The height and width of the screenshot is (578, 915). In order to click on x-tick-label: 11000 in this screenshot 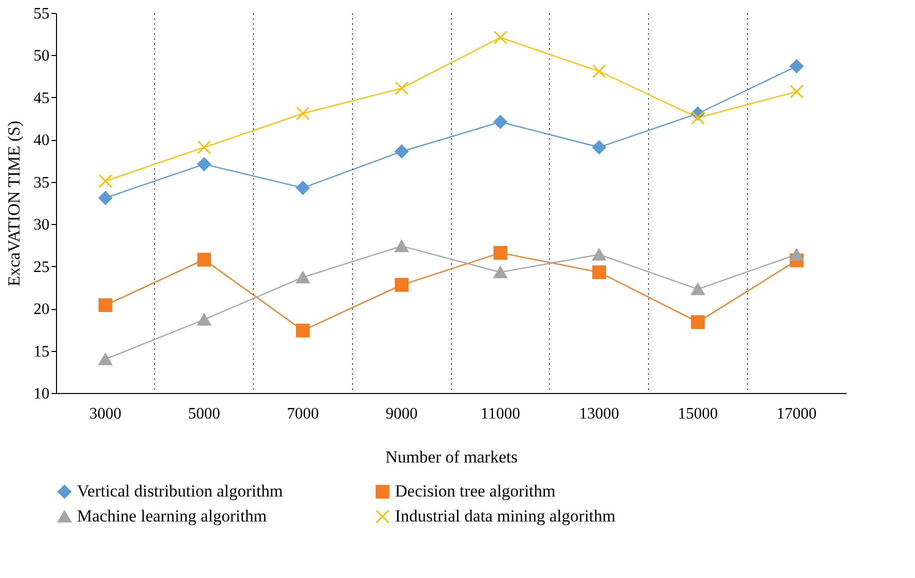, I will do `click(500, 414)`.